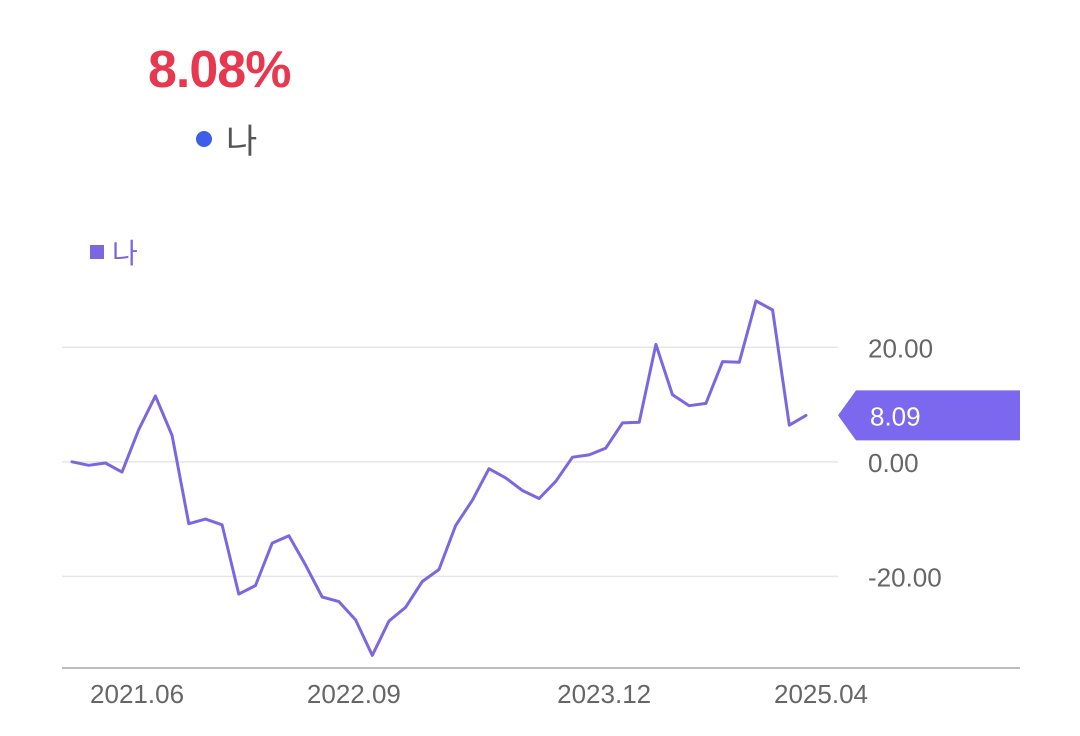 This screenshot has height=736, width=1080. What do you see at coordinates (895, 416) in the screenshot?
I see `value-tag-label: 8.09` at bounding box center [895, 416].